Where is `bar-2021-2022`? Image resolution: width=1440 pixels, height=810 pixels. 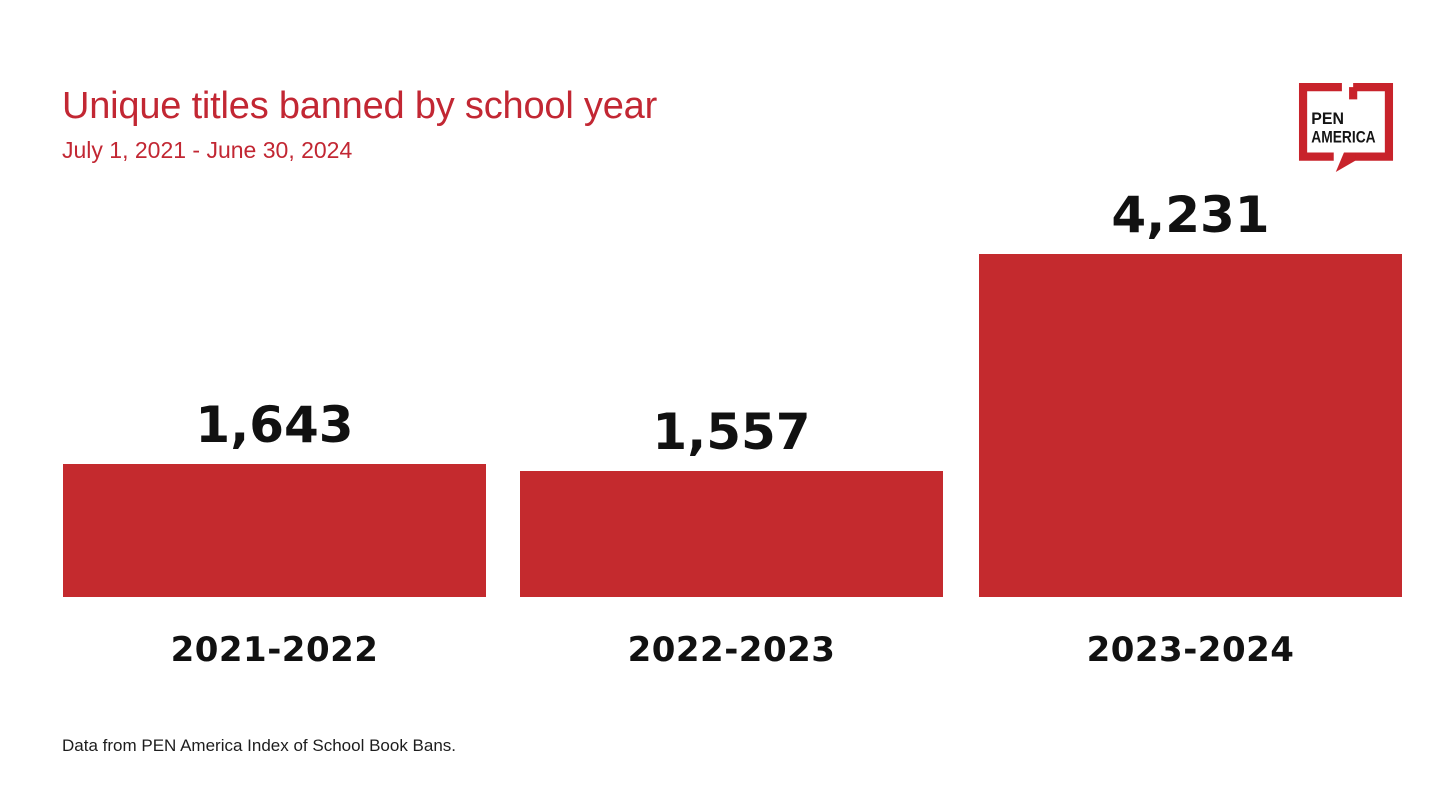 bar-2021-2022 is located at coordinates (274, 530).